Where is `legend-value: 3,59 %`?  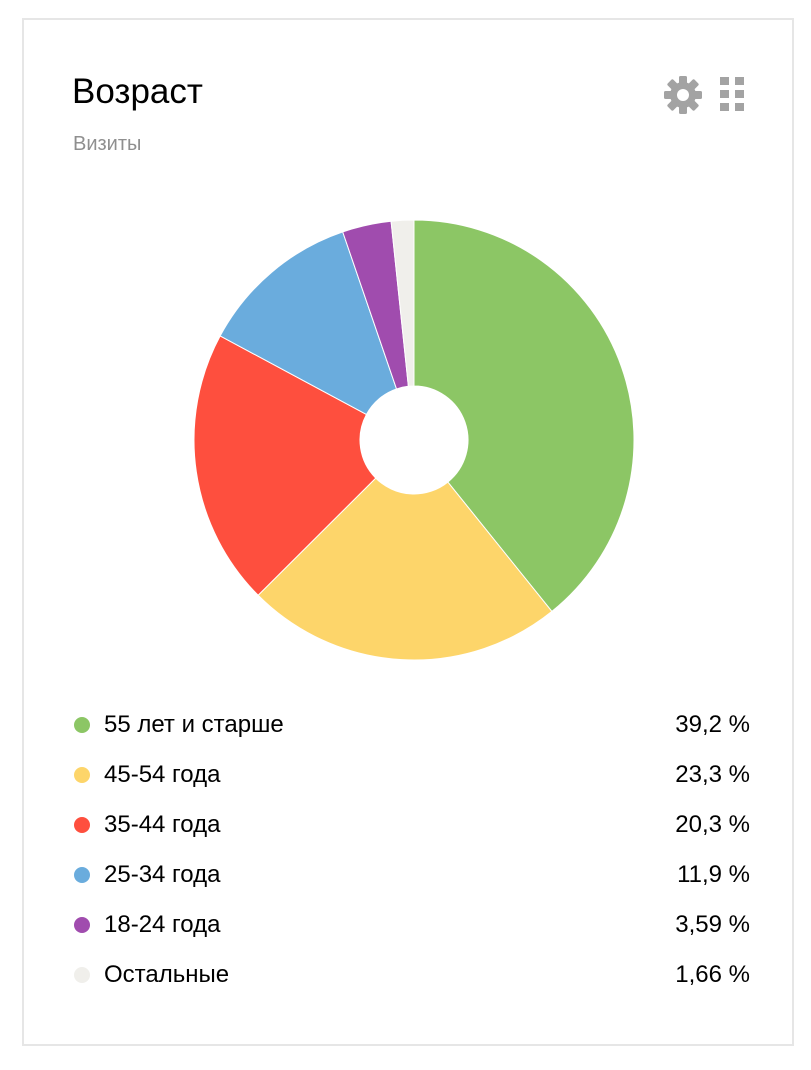
legend-value: 3,59 % is located at coordinates (712, 924).